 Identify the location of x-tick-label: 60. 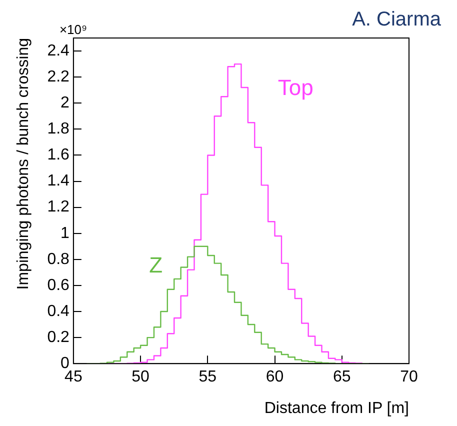
(275, 377).